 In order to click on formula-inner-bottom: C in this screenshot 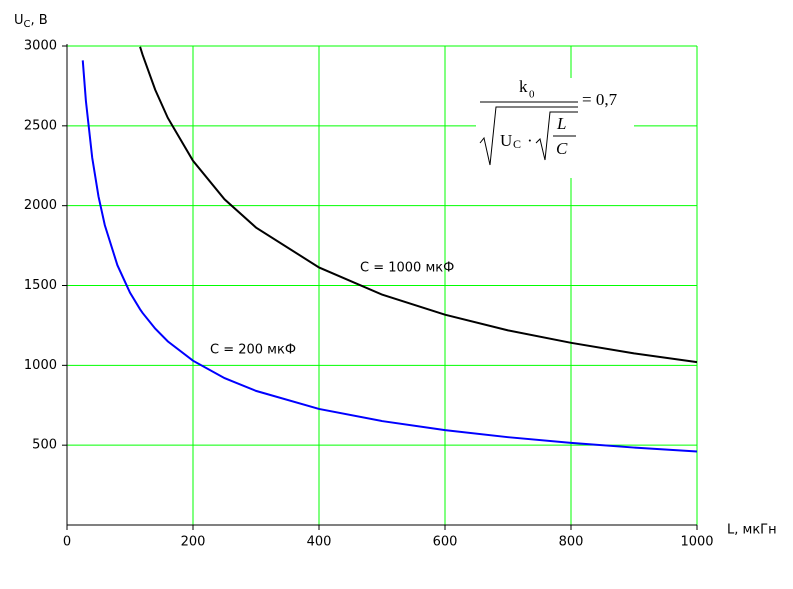, I will do `click(562, 148)`.